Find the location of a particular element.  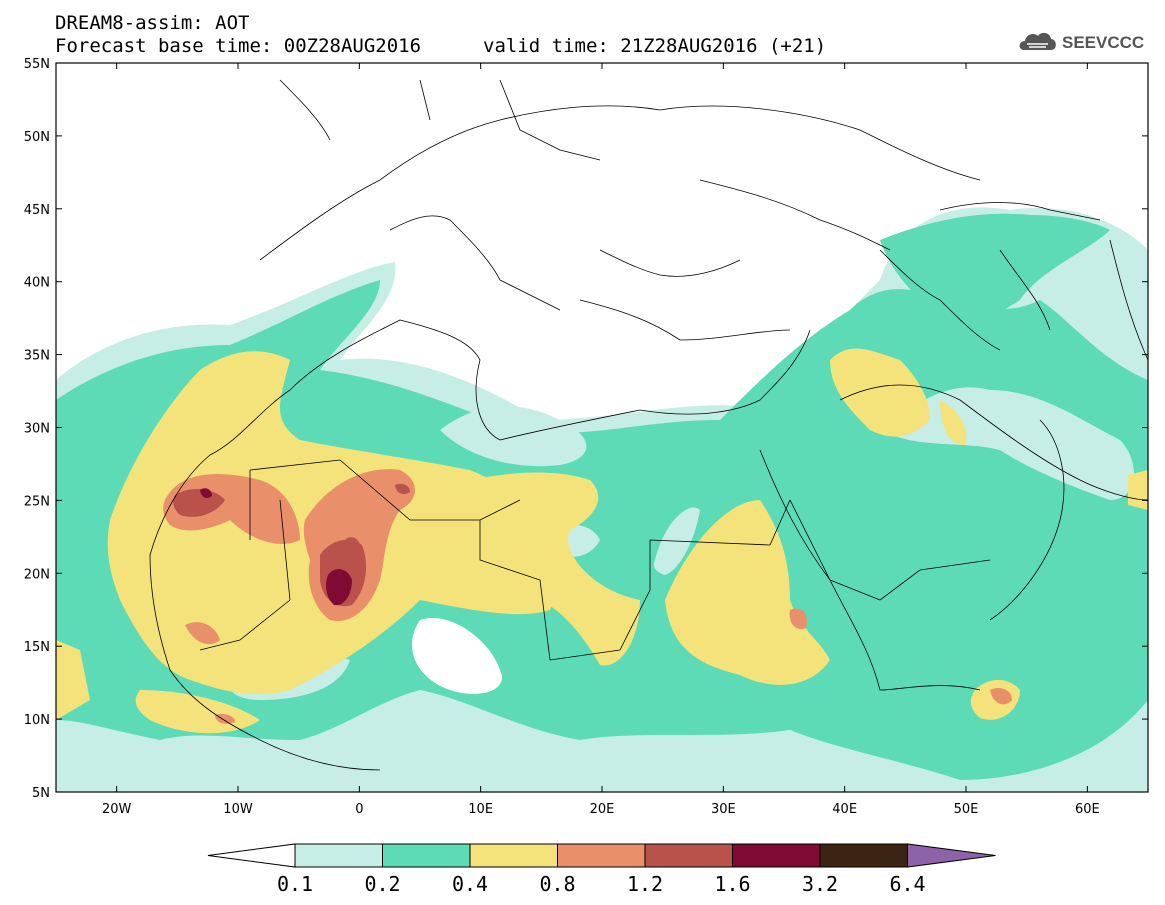

lat-tick-label: 20N is located at coordinates (37, 574).